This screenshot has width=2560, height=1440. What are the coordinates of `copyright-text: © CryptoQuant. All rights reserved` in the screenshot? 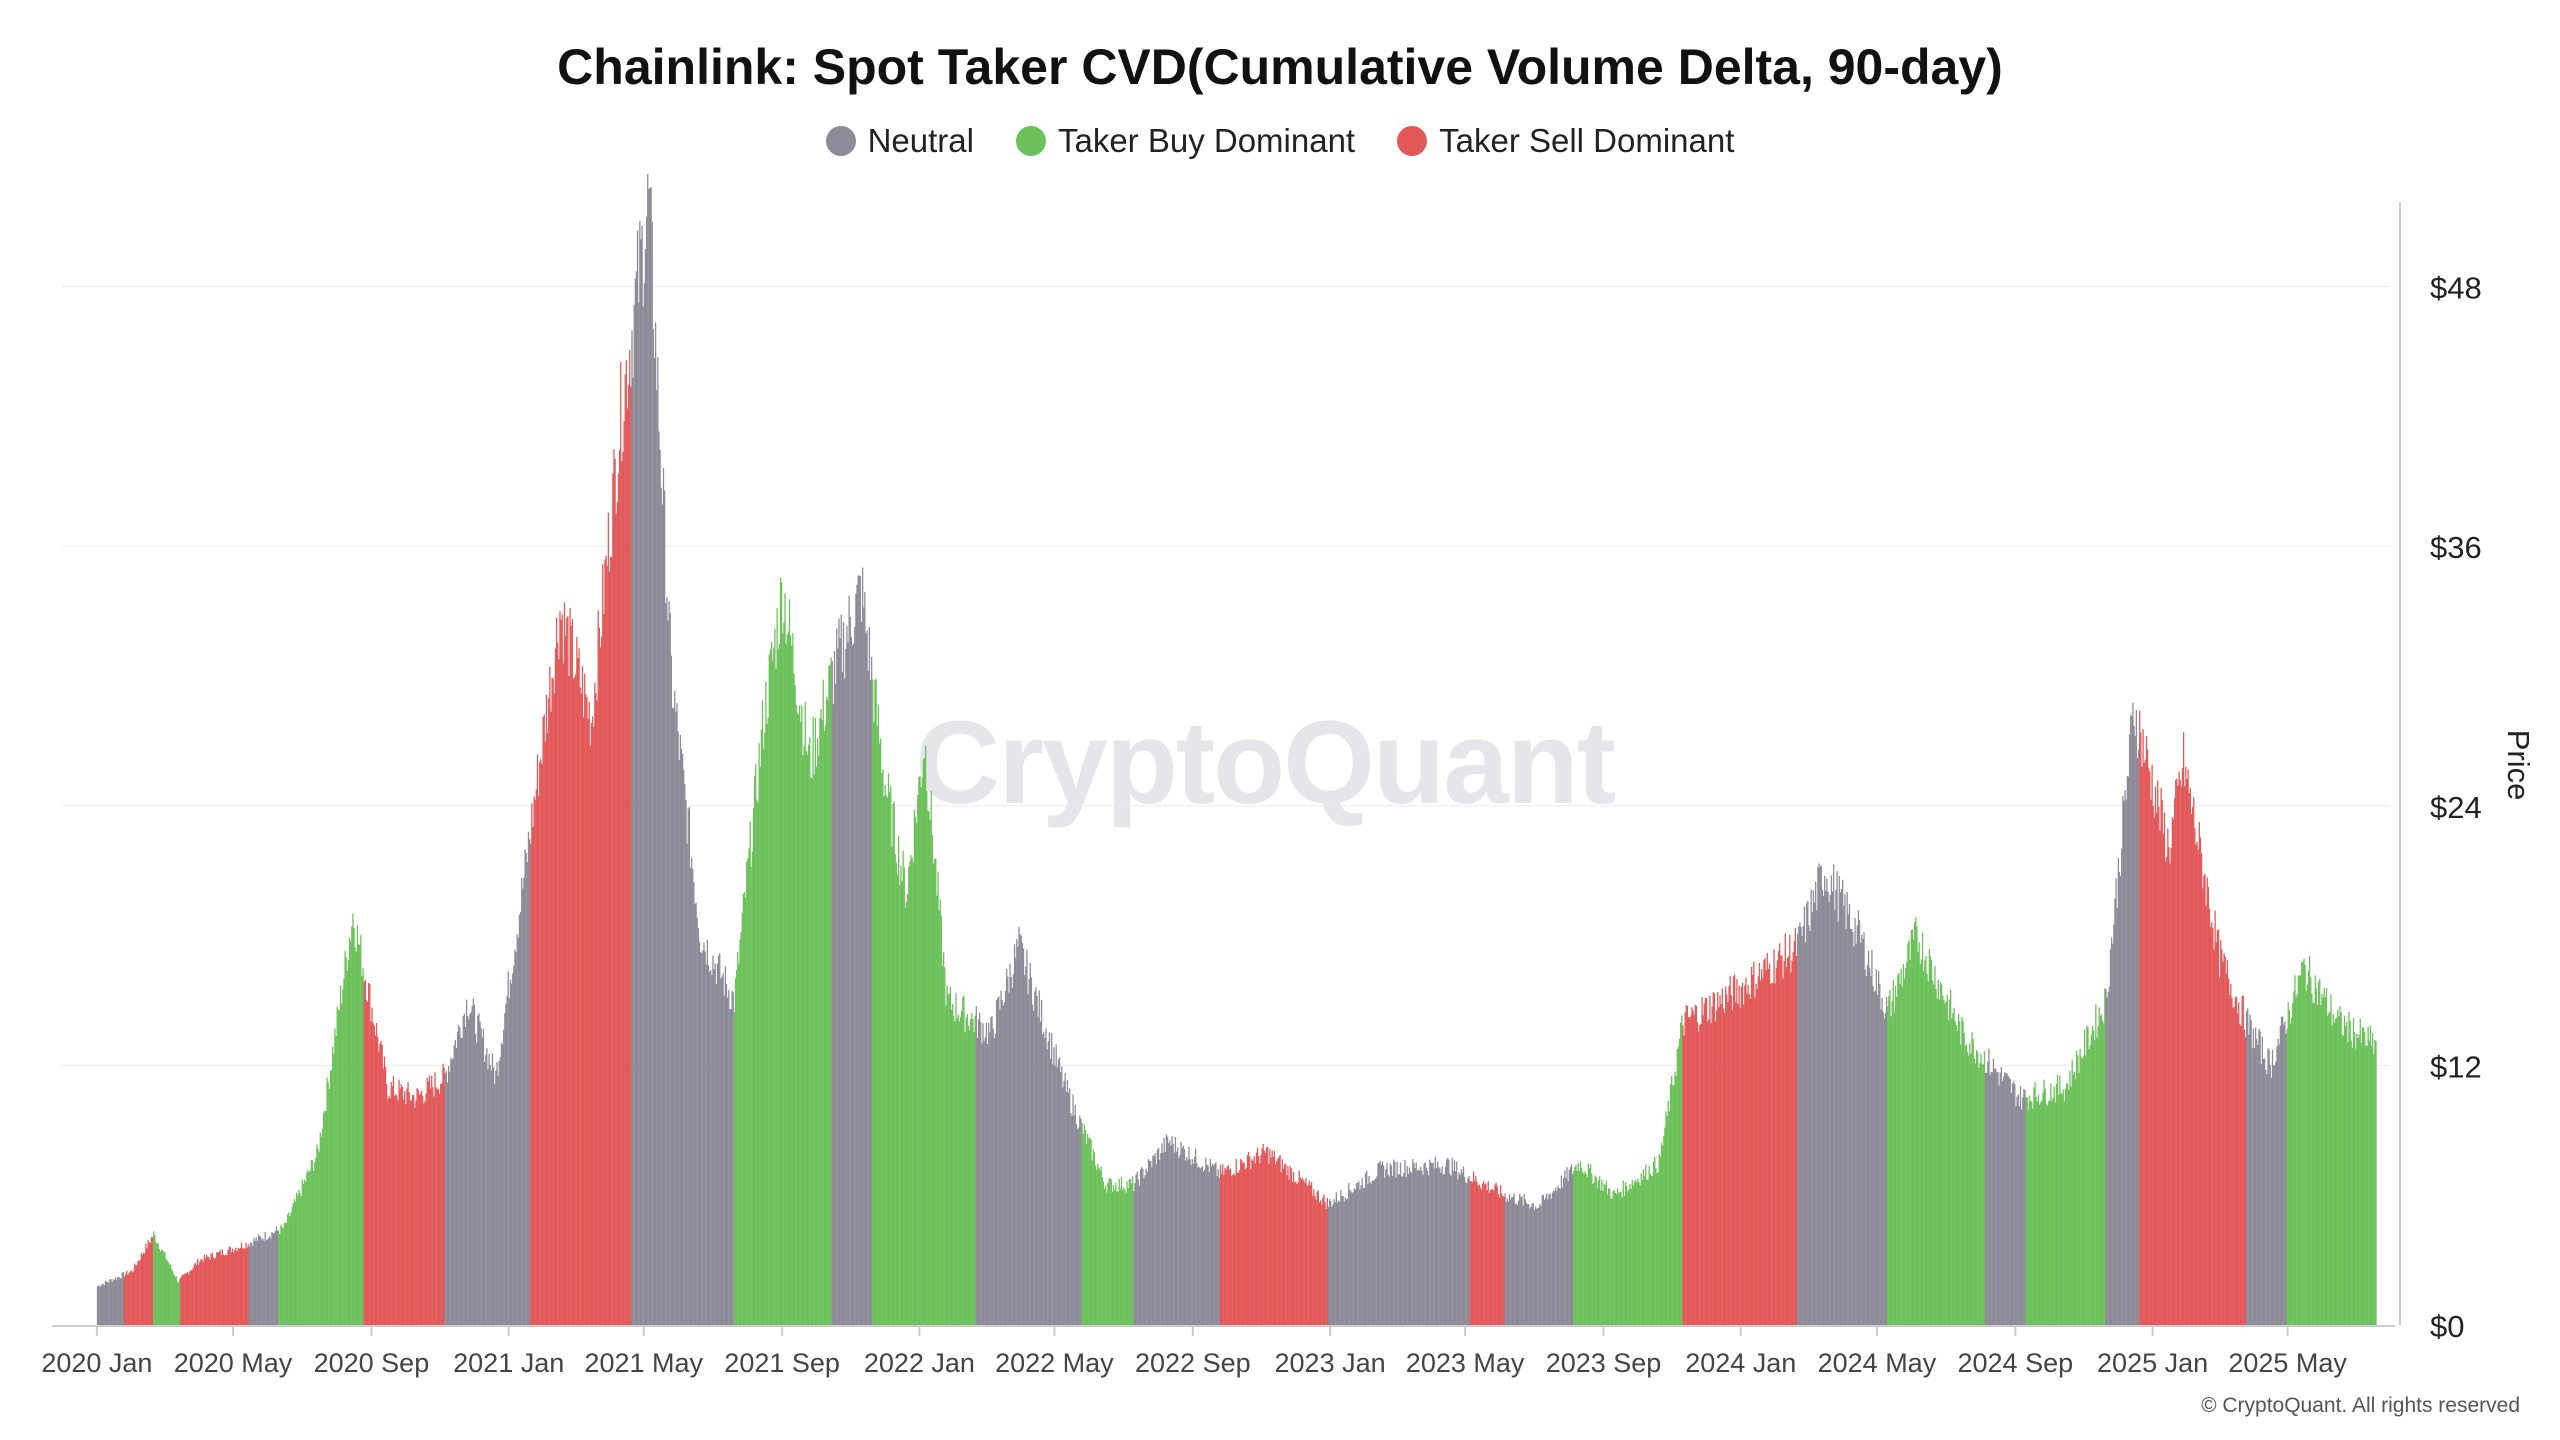 It's located at (2360, 1405).